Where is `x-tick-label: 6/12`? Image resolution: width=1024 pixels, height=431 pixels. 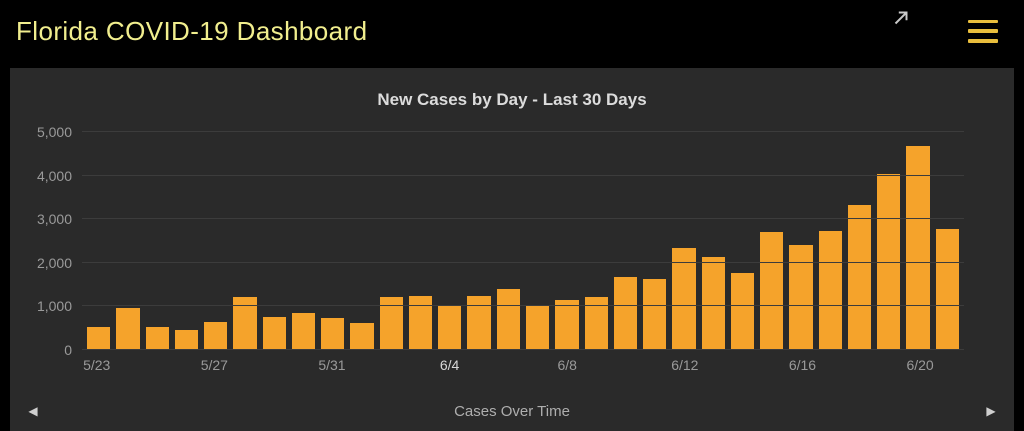
x-tick-label: 6/12 is located at coordinates (685, 365).